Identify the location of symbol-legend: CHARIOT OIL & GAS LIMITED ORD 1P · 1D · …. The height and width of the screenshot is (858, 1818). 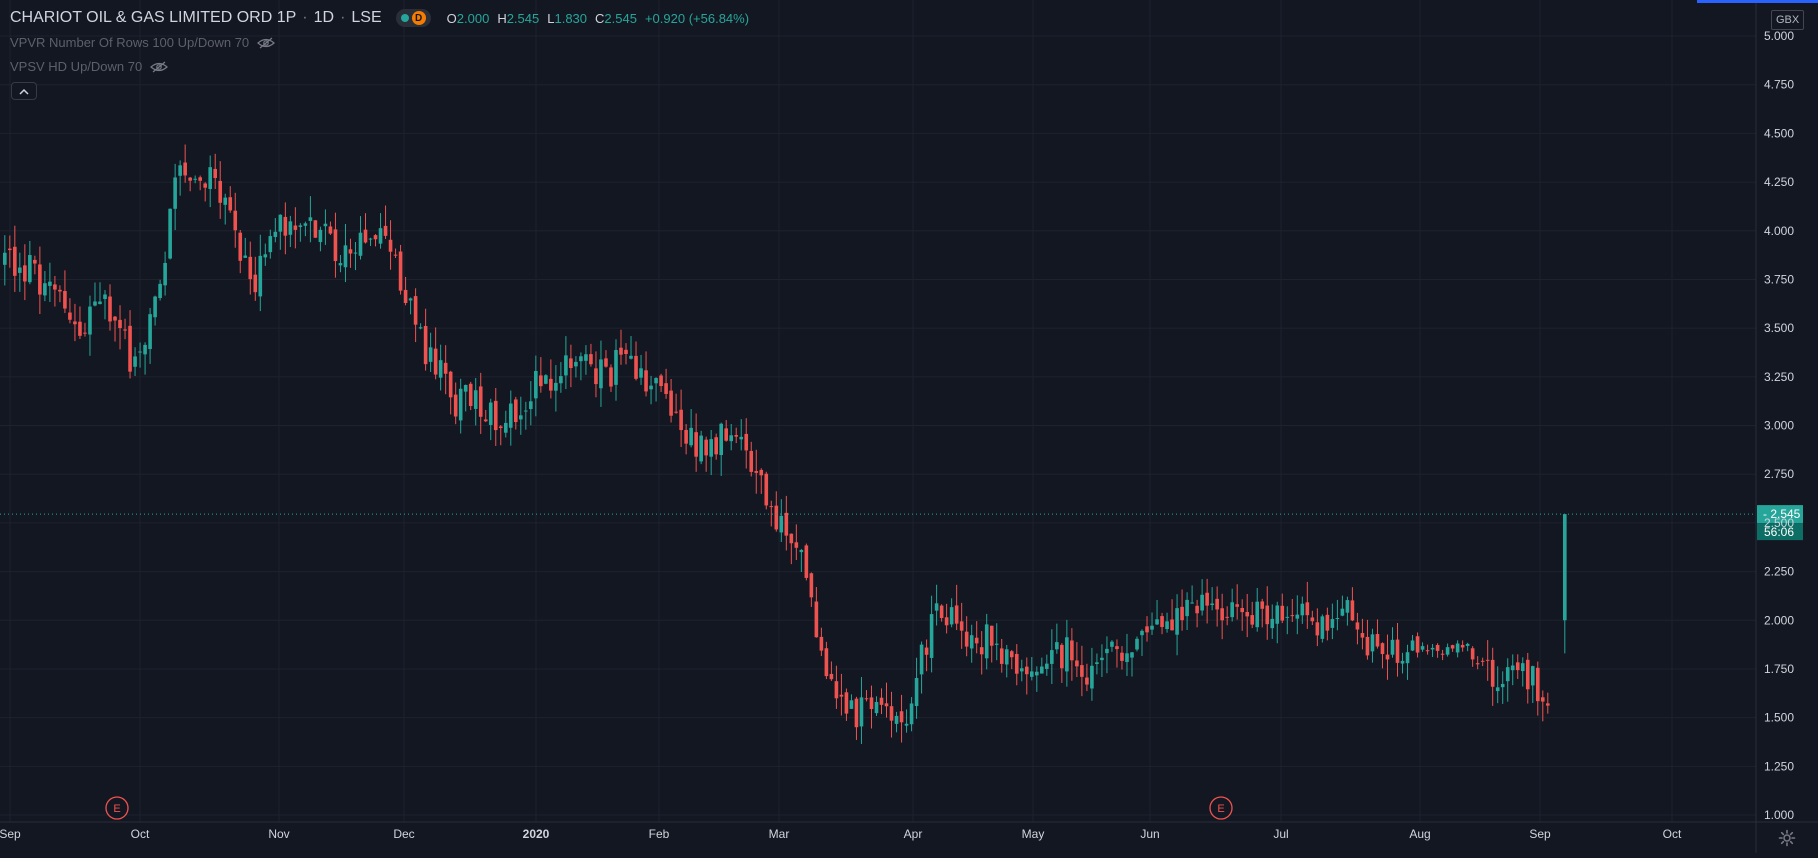
(379, 18).